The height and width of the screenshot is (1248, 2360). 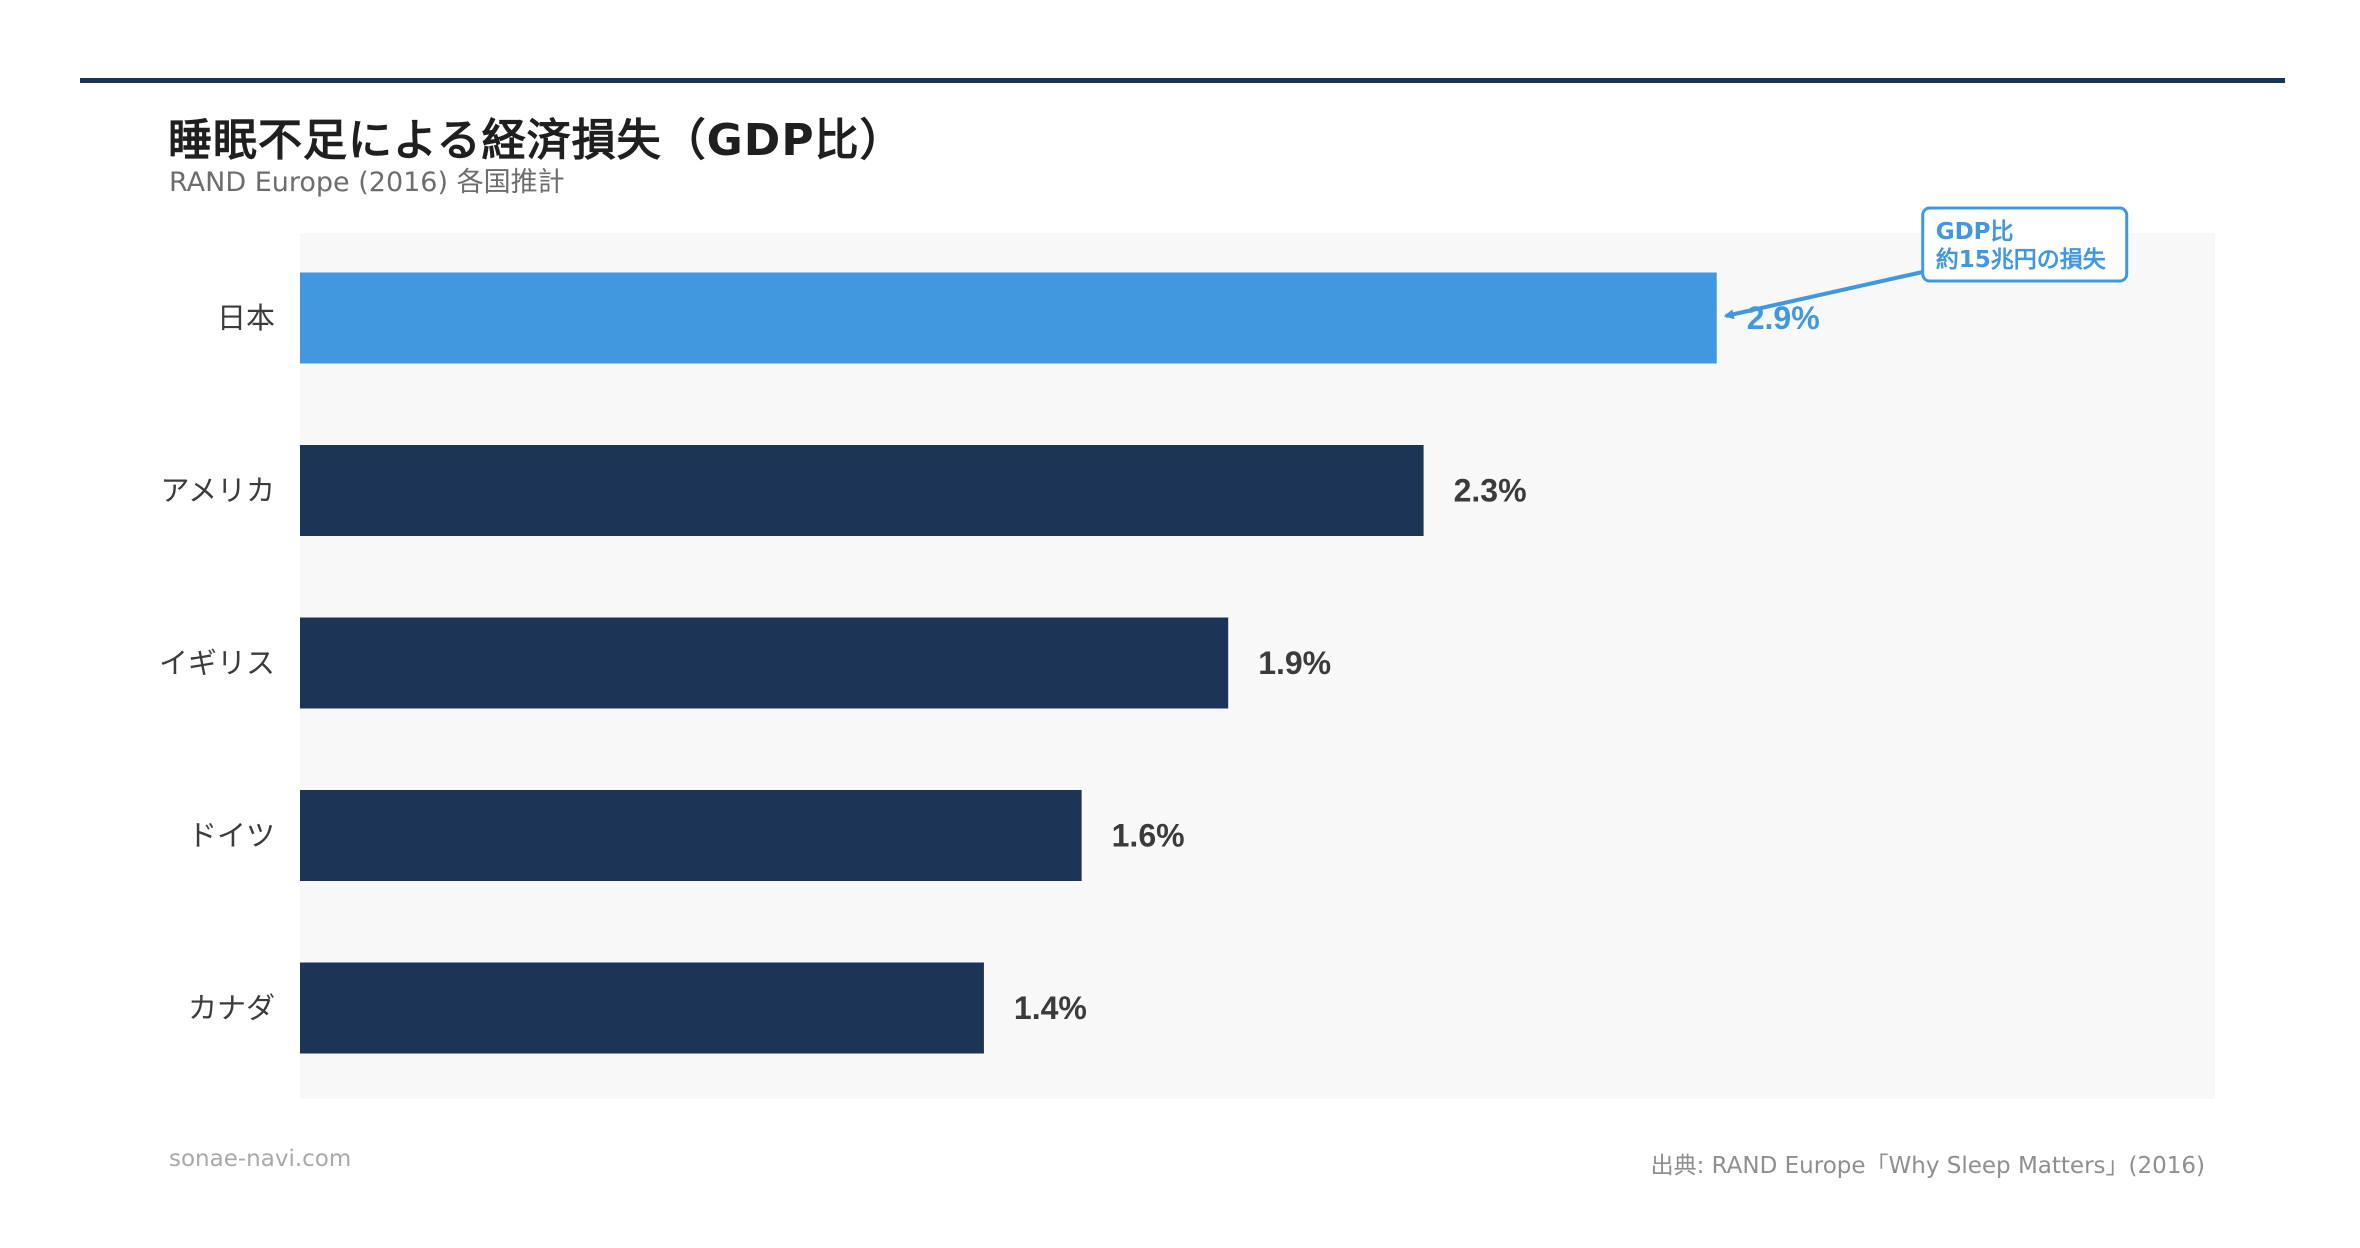 I want to click on chart-subtitle: RAND Europe (2016) 各国推計, so click(x=367, y=182).